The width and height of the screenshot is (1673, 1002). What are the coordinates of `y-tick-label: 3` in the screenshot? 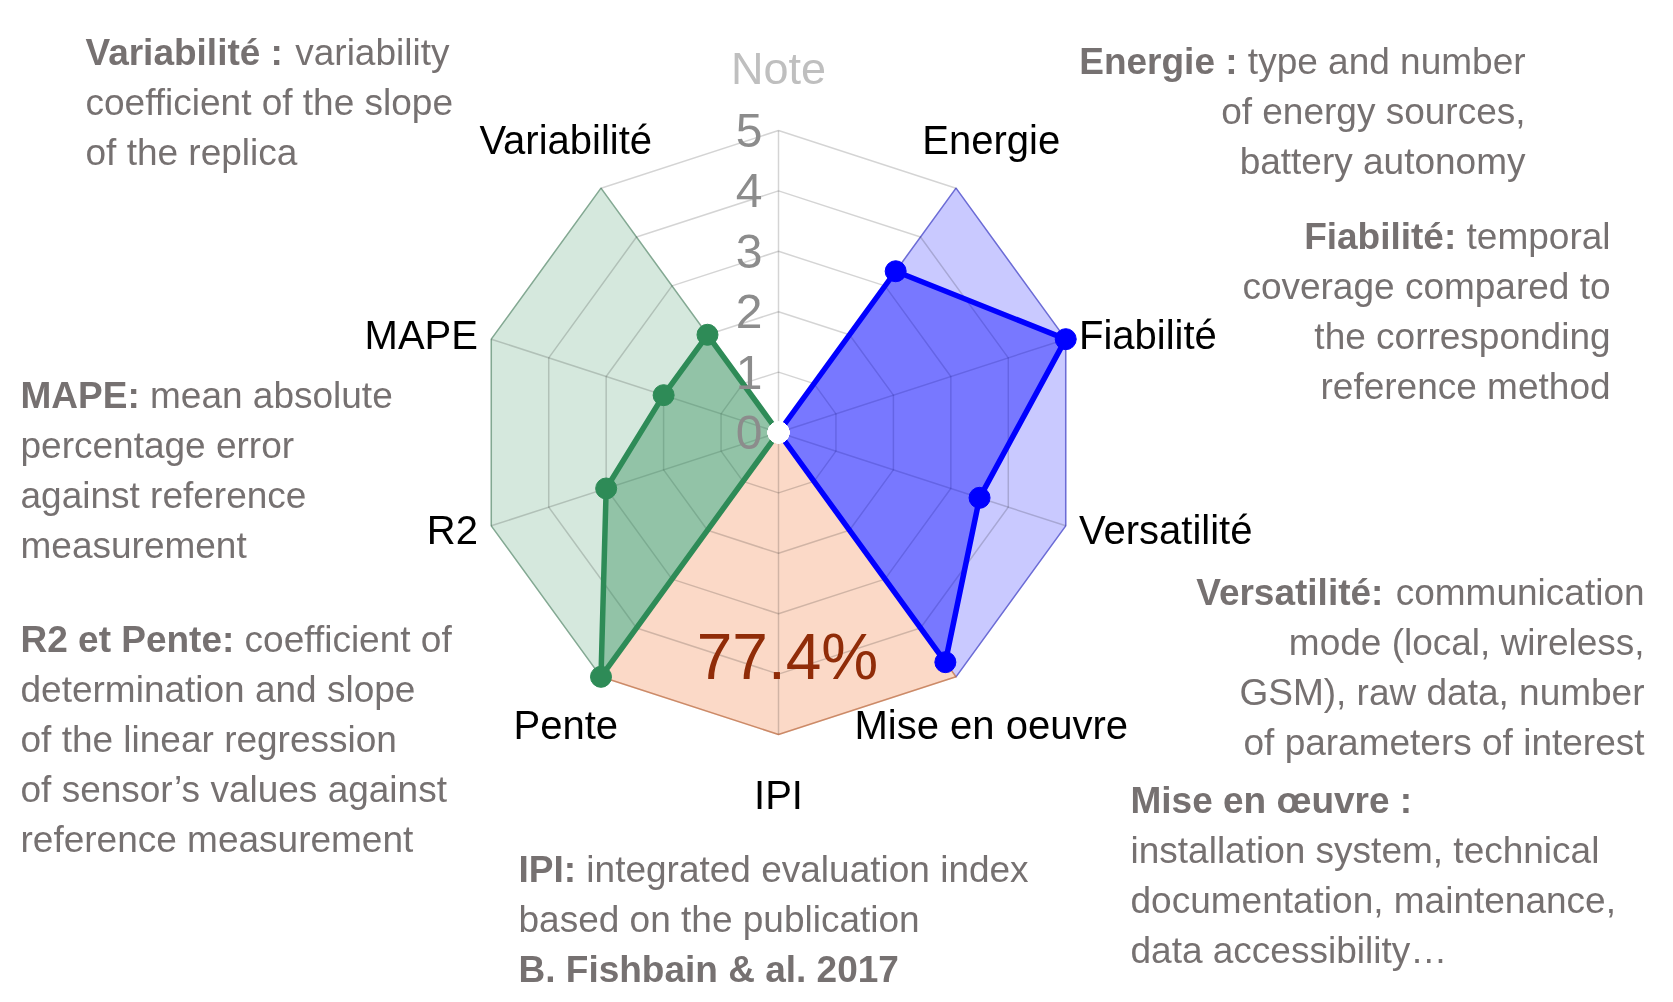 It's located at (749, 251).